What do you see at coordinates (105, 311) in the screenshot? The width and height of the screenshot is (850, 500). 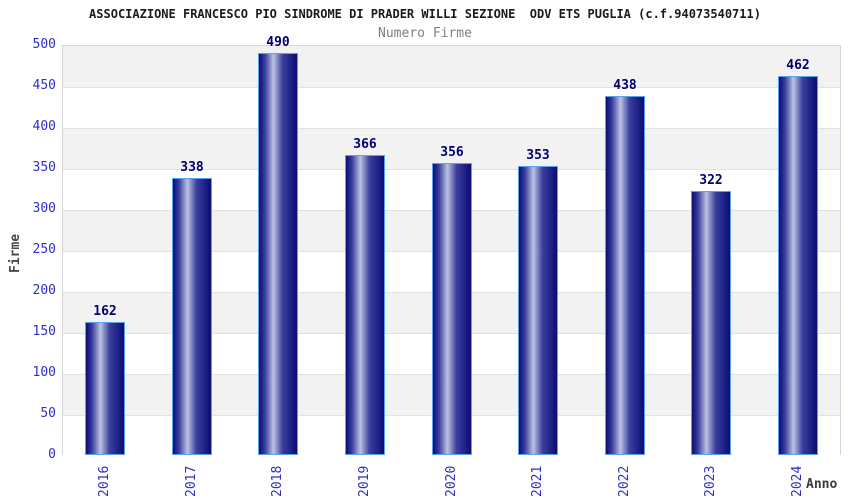 I see `bar-value-label: 162` at bounding box center [105, 311].